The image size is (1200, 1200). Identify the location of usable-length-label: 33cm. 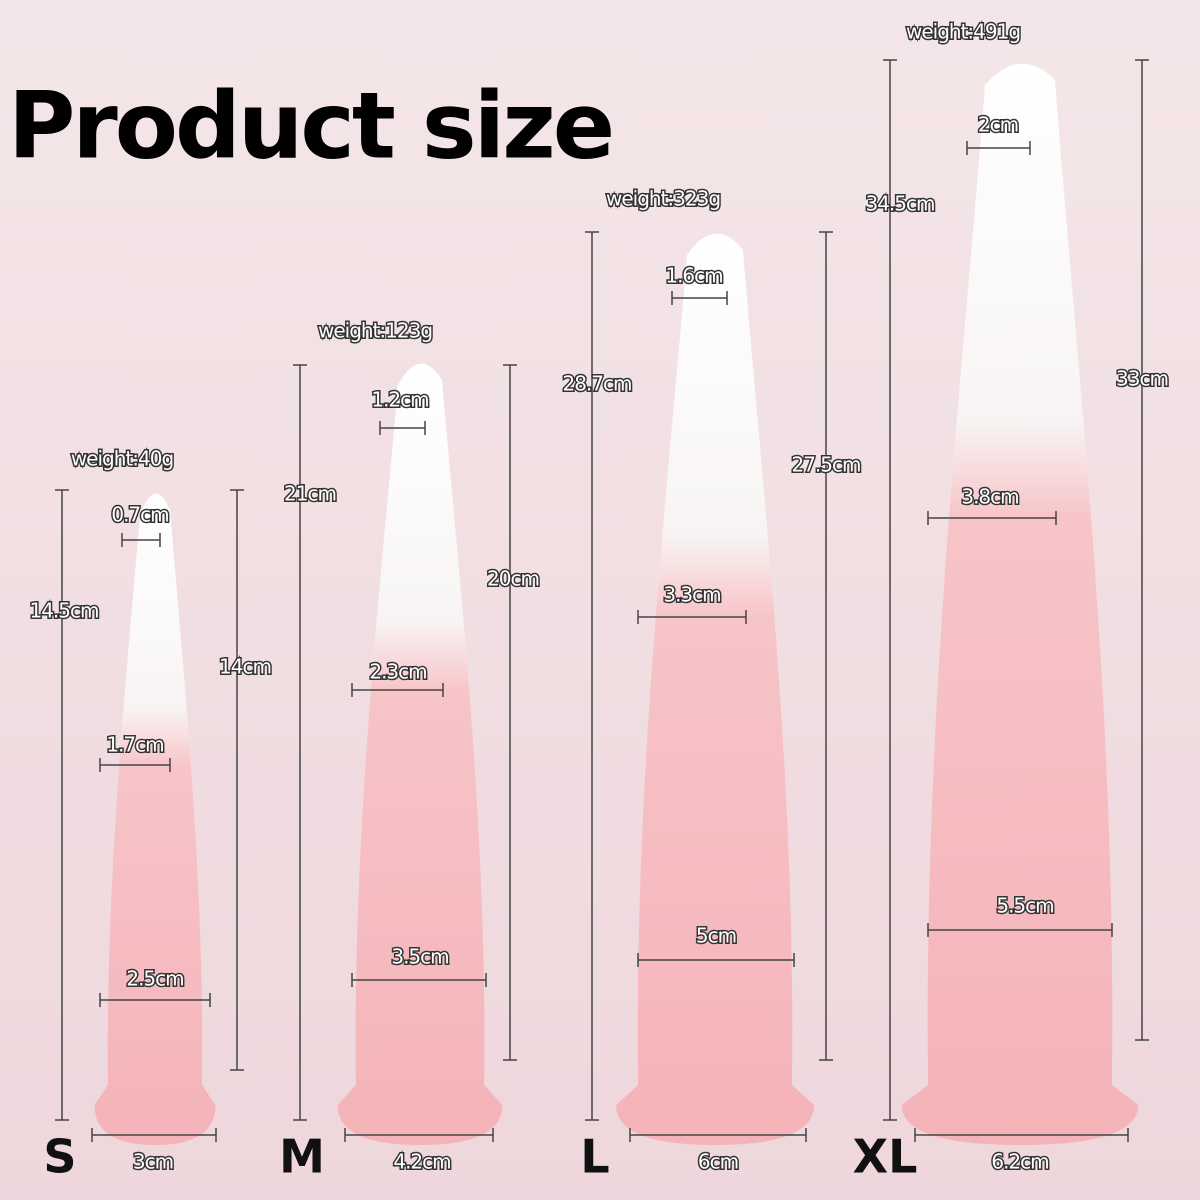
(1142, 379).